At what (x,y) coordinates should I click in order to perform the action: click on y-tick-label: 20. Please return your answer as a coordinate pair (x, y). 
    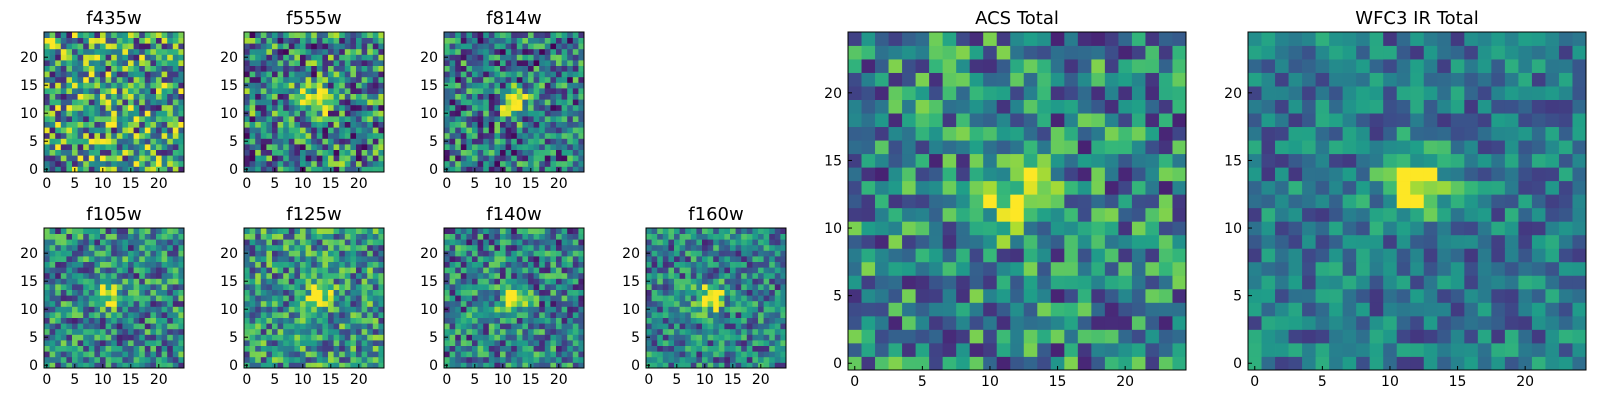
    Looking at the image, I should click on (229, 58).